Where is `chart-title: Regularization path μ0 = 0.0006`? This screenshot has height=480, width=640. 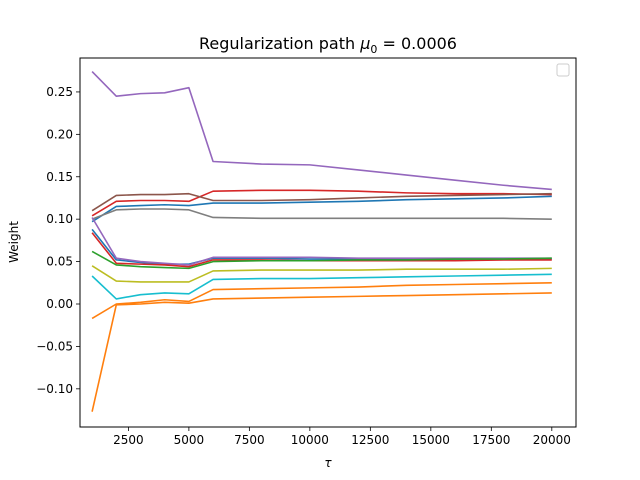 chart-title: Regularization path μ0 = 0.0006 is located at coordinates (328, 45).